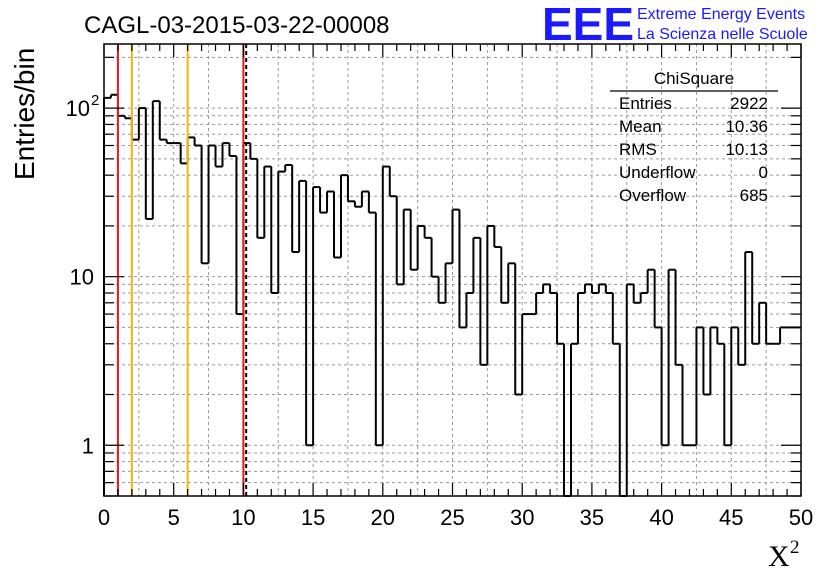 The height and width of the screenshot is (572, 836). Describe the element at coordinates (88, 445) in the screenshot. I see `y-tick-label: 1` at that location.